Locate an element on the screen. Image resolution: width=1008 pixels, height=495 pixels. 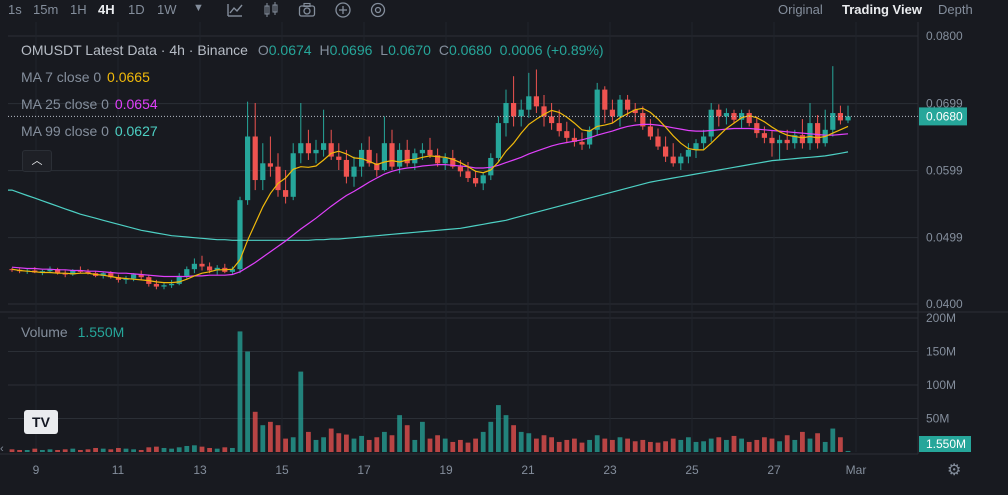
close-label: C is located at coordinates (443, 50).